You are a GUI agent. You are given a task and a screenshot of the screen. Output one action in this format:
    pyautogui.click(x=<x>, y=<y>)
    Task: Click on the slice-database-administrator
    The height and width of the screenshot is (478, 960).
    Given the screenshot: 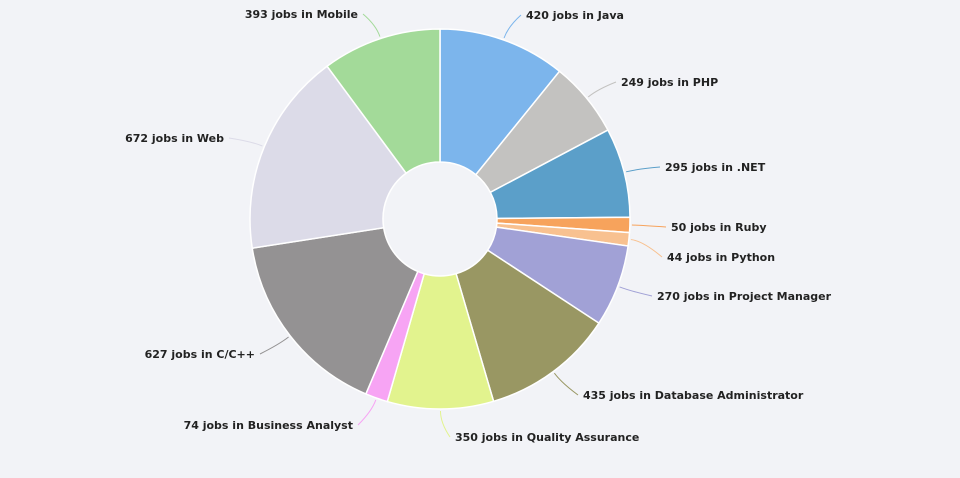 What is the action you would take?
    pyautogui.click(x=527, y=326)
    